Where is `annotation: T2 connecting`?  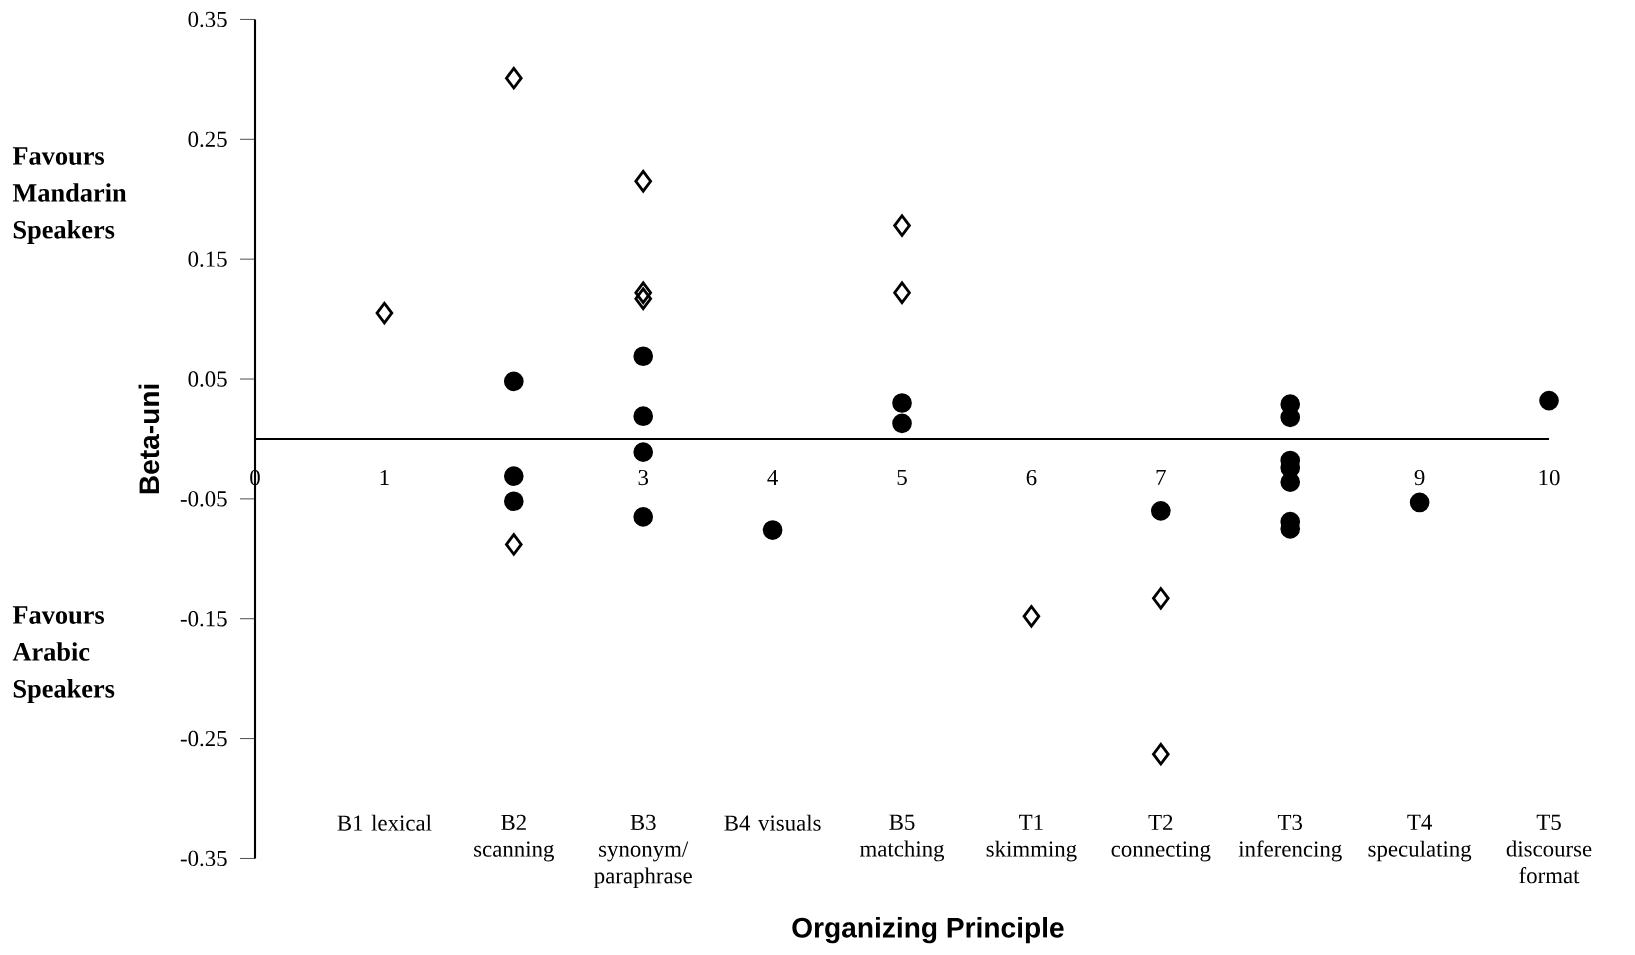 annotation: T2 connecting is located at coordinates (1161, 838).